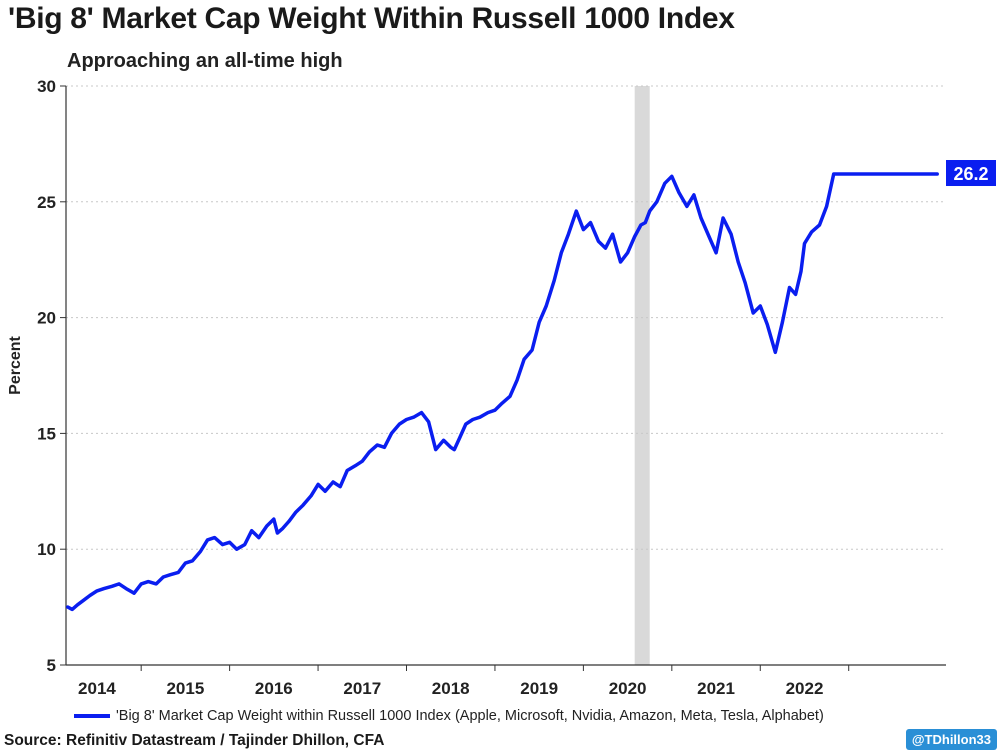 This screenshot has width=1003, height=751. I want to click on x-tick-label: 2021, so click(716, 688).